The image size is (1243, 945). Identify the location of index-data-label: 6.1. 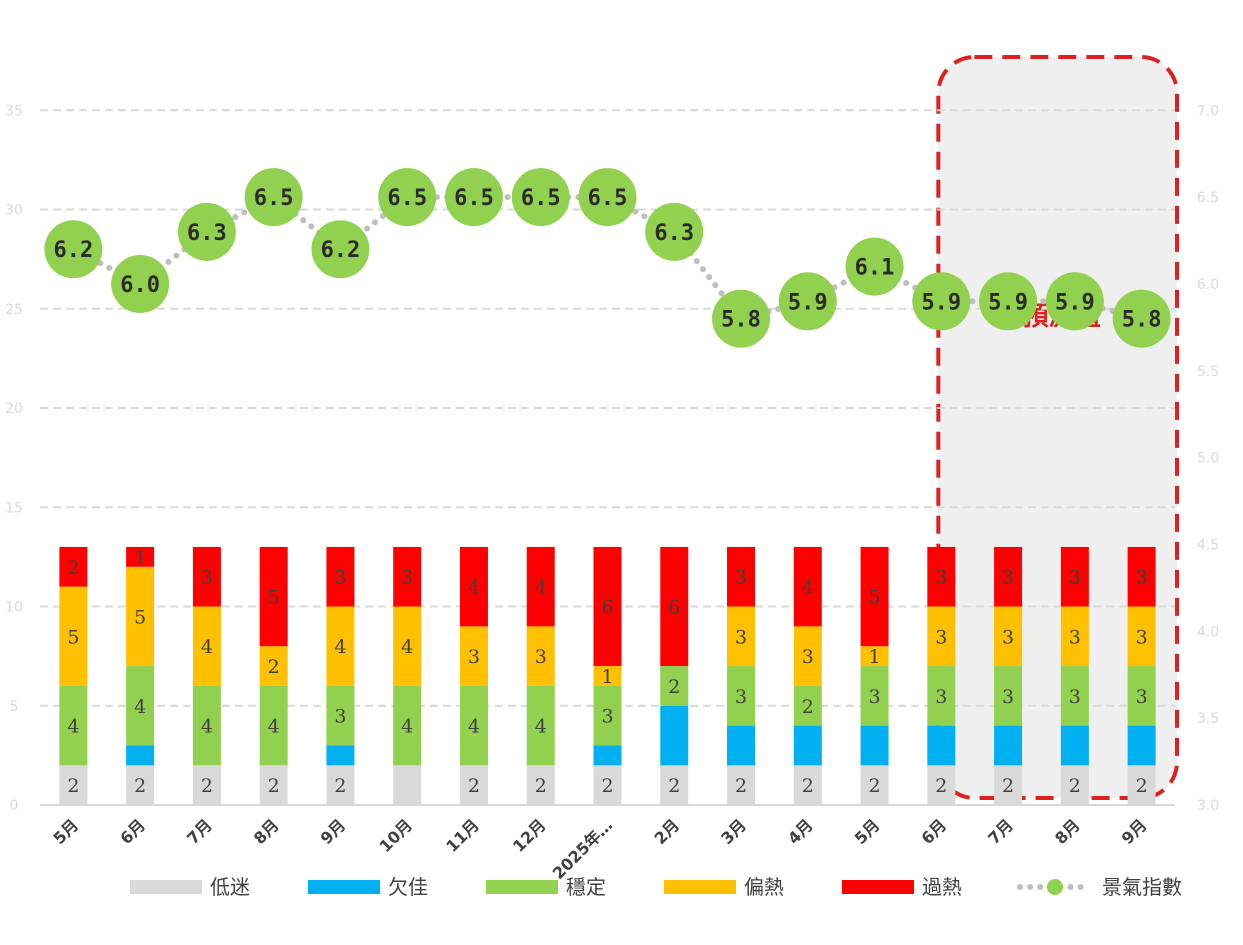
(875, 268).